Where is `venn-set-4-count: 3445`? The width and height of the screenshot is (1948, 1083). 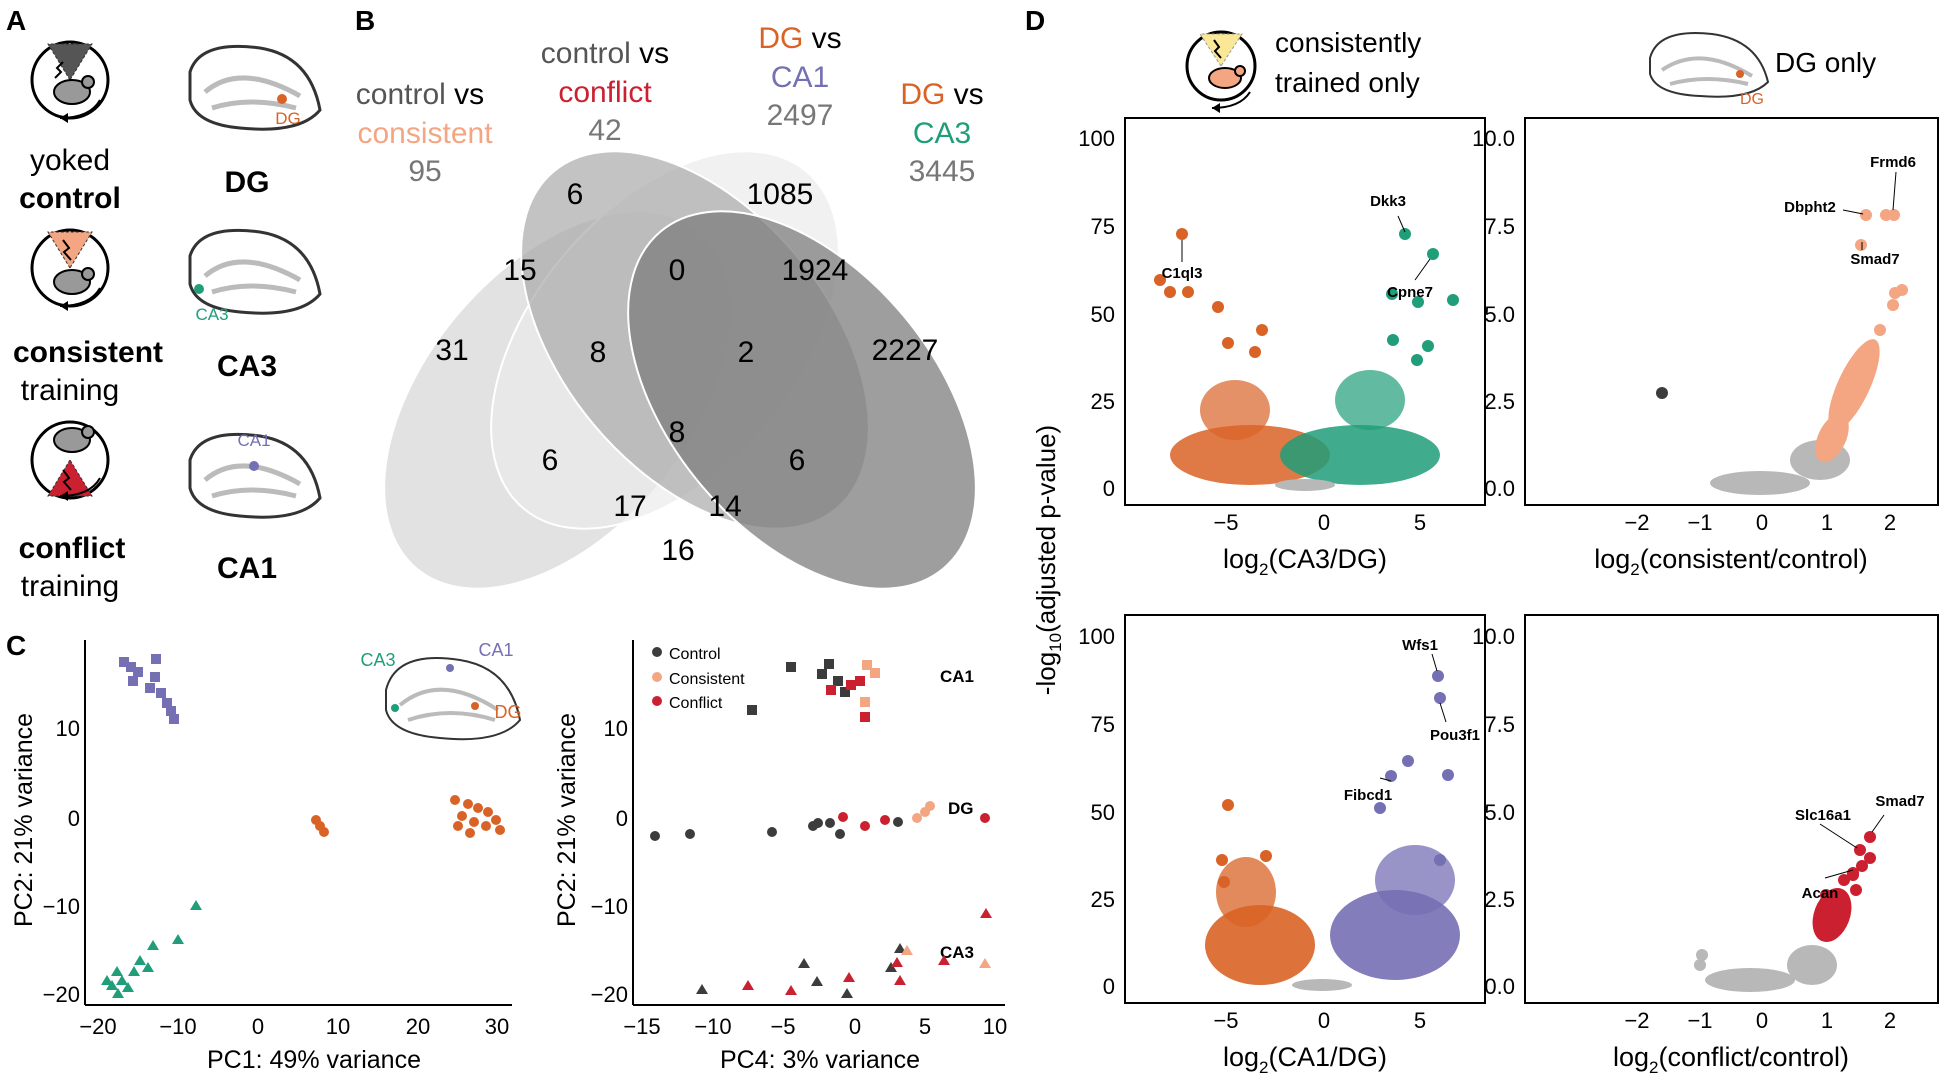 venn-set-4-count: 3445 is located at coordinates (942, 171).